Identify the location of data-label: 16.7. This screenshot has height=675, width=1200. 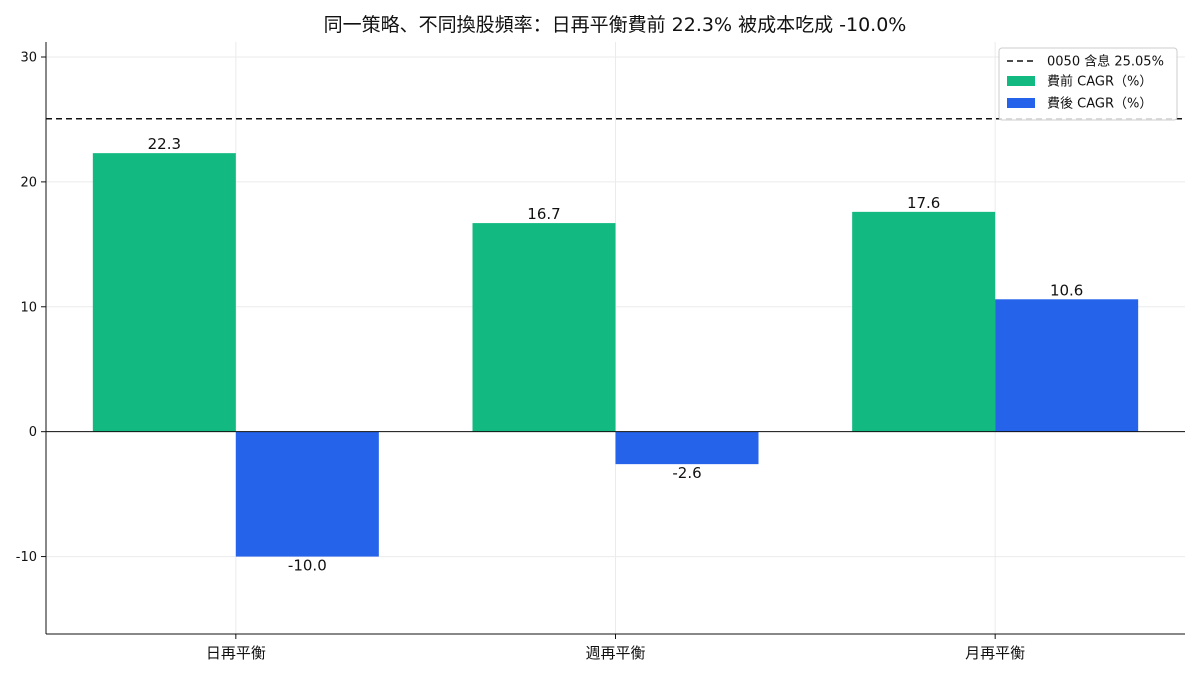
(543, 214).